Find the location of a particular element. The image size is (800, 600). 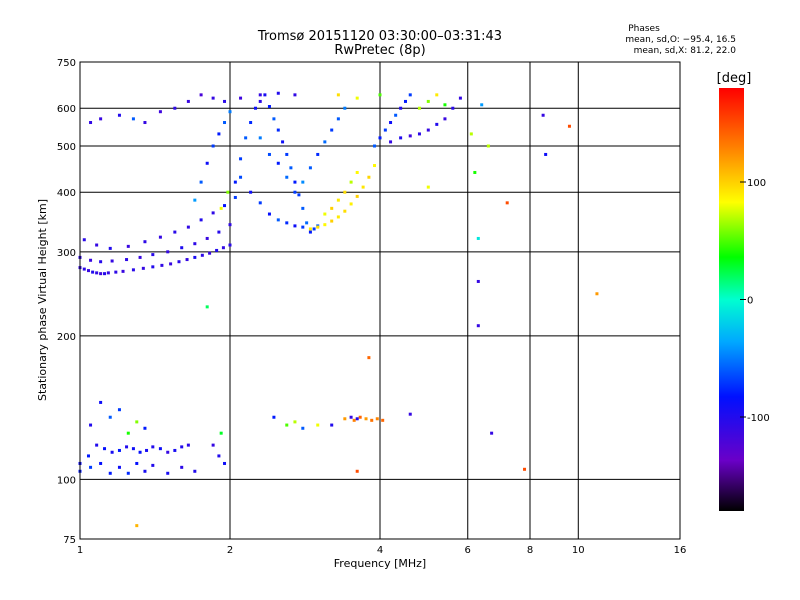

y-tick-label: 75 is located at coordinates (69, 540).